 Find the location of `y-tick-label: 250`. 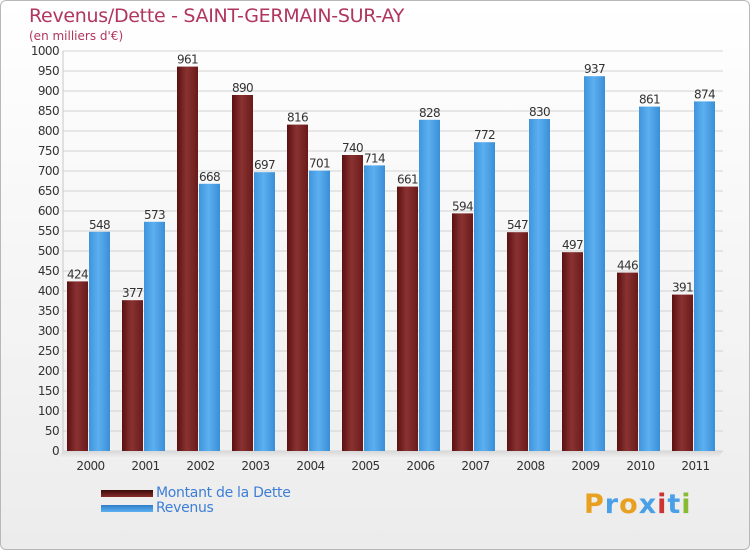

y-tick-label: 250 is located at coordinates (48, 351).